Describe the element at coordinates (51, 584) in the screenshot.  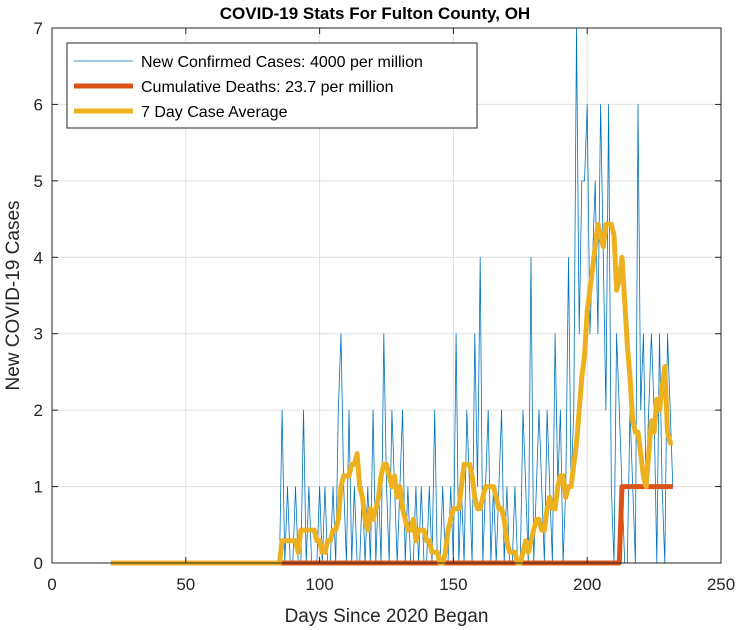
I see `x-tick-label: 0` at that location.